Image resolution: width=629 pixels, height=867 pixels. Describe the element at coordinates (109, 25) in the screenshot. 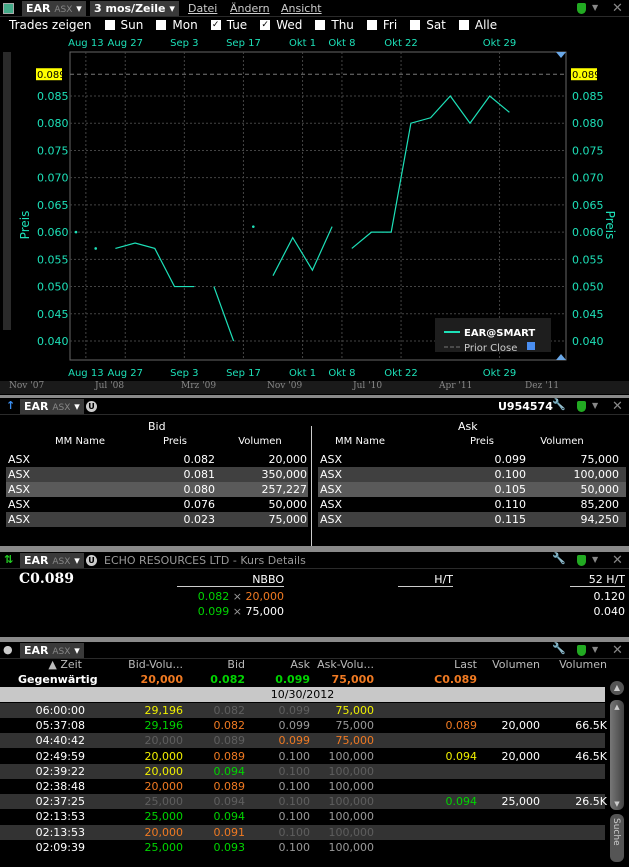

I see `day-checkbox-sun` at that location.